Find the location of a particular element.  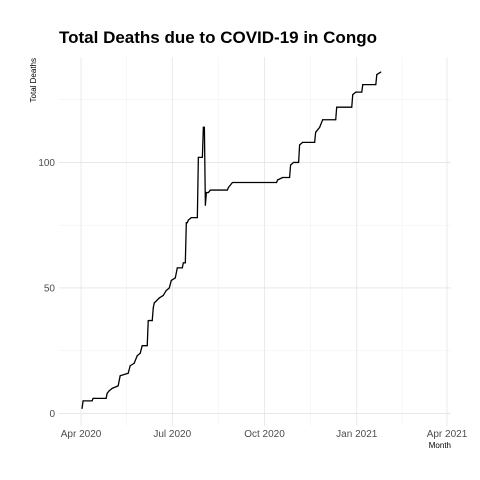

chart-title: Total Deaths due to COVID-19 in Congo is located at coordinates (218, 37).